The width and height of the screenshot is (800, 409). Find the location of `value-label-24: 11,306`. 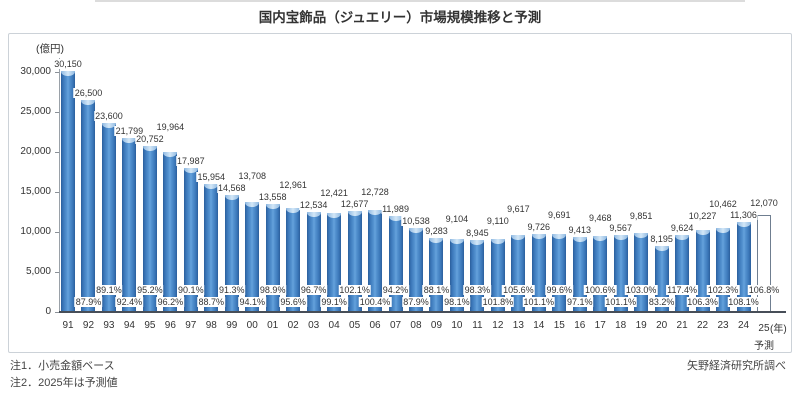

value-label-24: 11,306 is located at coordinates (743, 214).